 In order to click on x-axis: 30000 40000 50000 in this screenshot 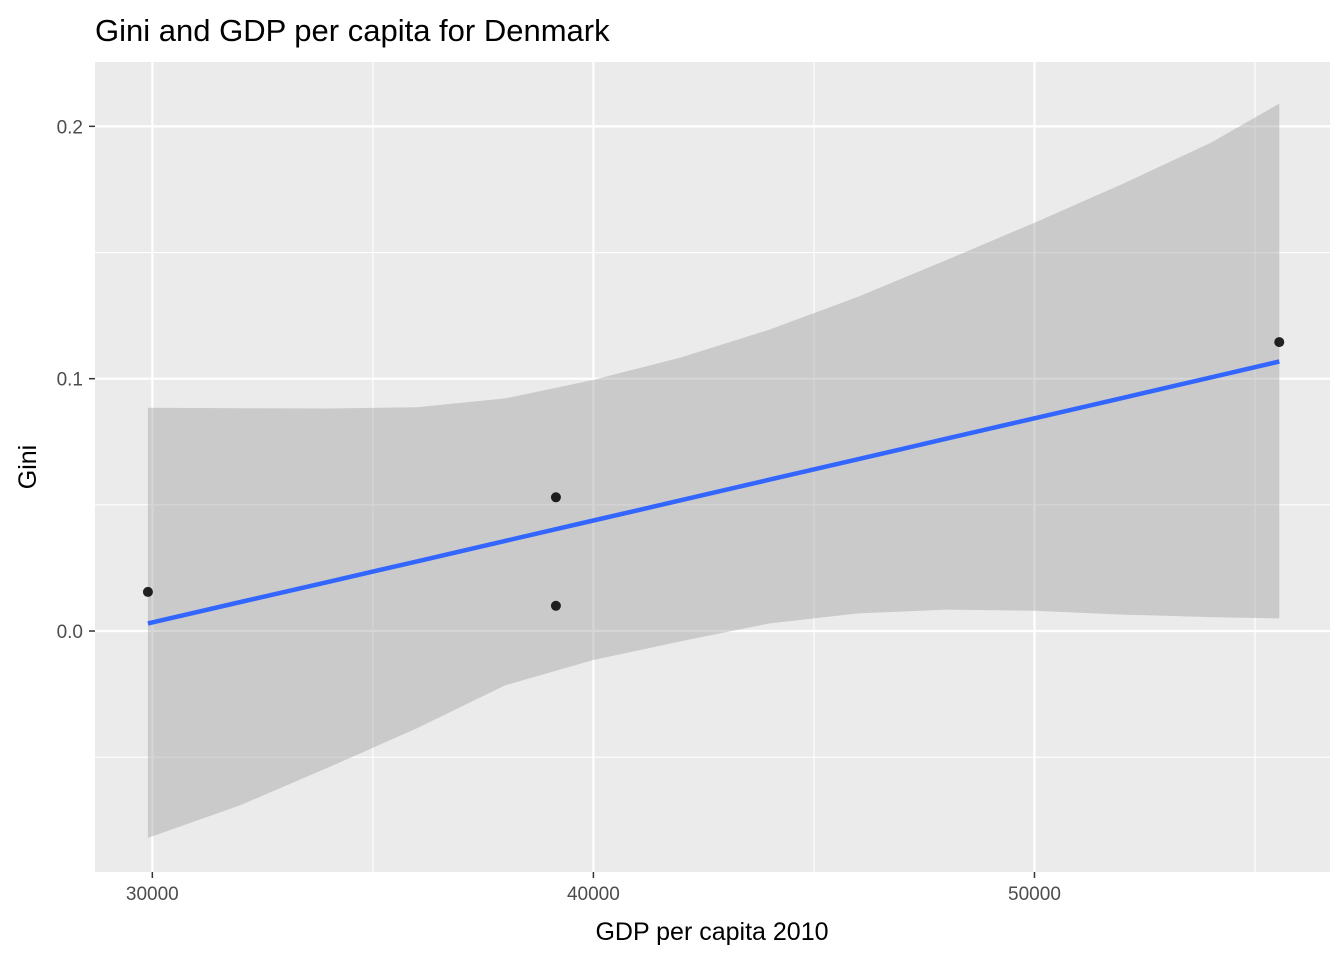, I will do `click(593, 888)`.